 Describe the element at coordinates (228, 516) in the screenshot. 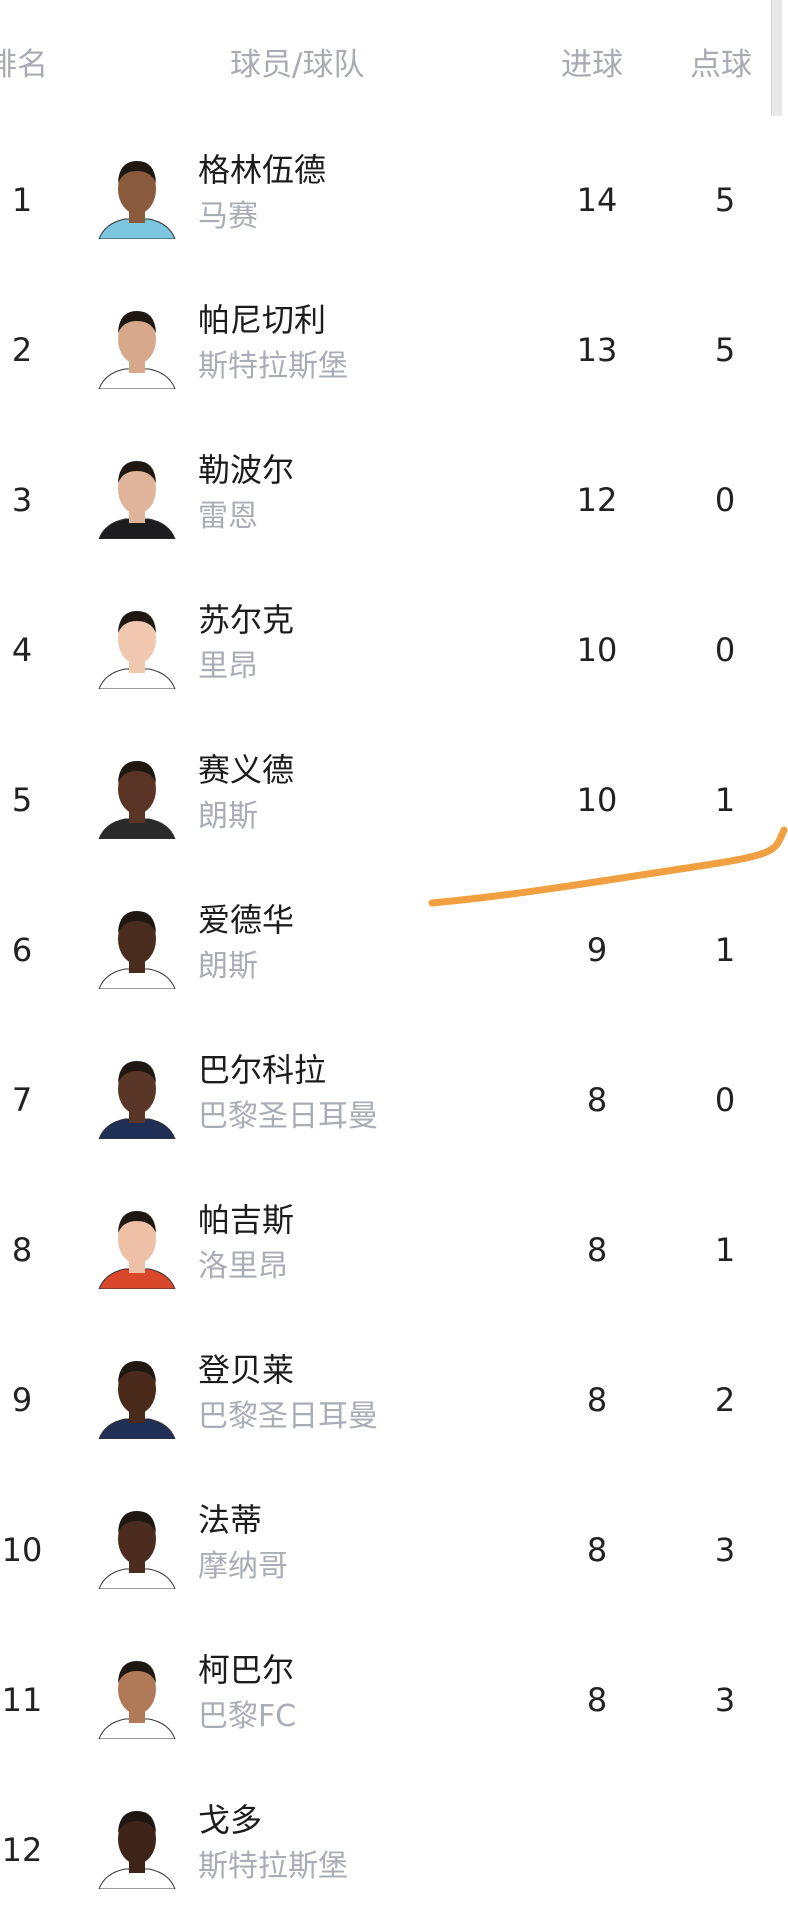

I see `team-name: 雷恩` at that location.